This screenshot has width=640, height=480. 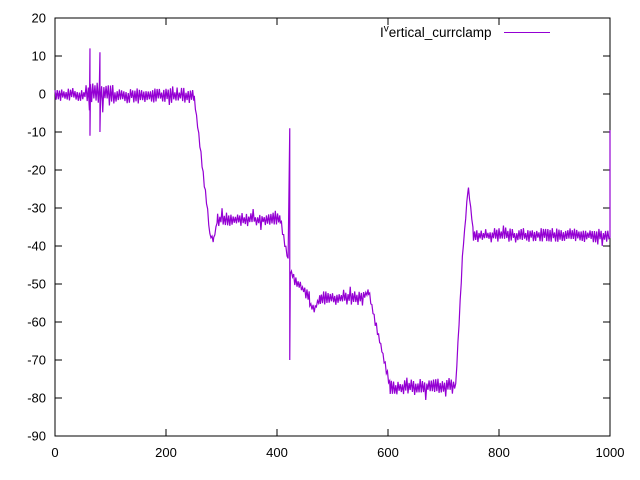 What do you see at coordinates (388, 452) in the screenshot?
I see `x-tick-label: 600` at bounding box center [388, 452].